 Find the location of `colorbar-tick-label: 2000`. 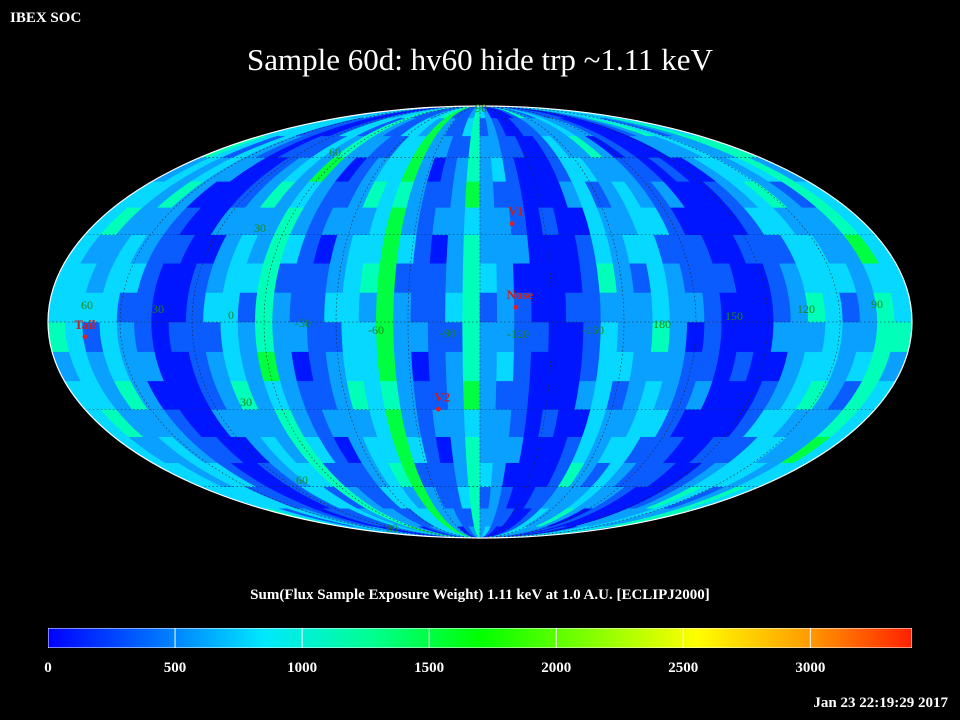

colorbar-tick-label: 2000 is located at coordinates (556, 668).